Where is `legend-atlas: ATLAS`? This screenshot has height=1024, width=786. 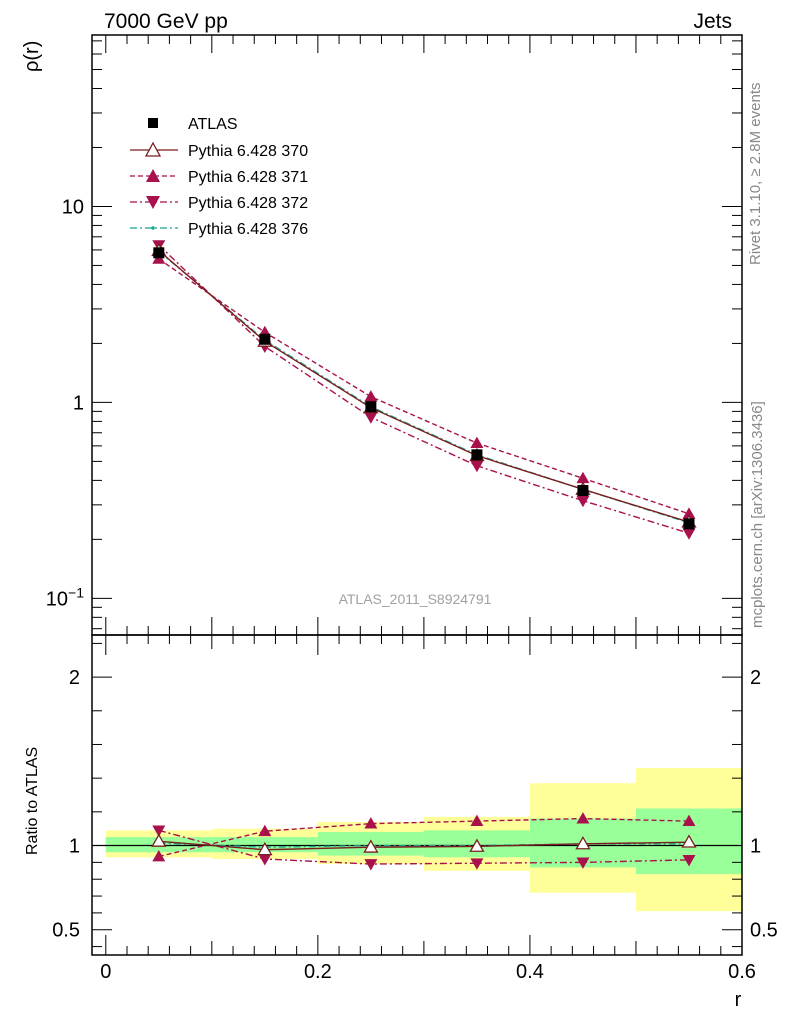 legend-atlas: ATLAS is located at coordinates (193, 124).